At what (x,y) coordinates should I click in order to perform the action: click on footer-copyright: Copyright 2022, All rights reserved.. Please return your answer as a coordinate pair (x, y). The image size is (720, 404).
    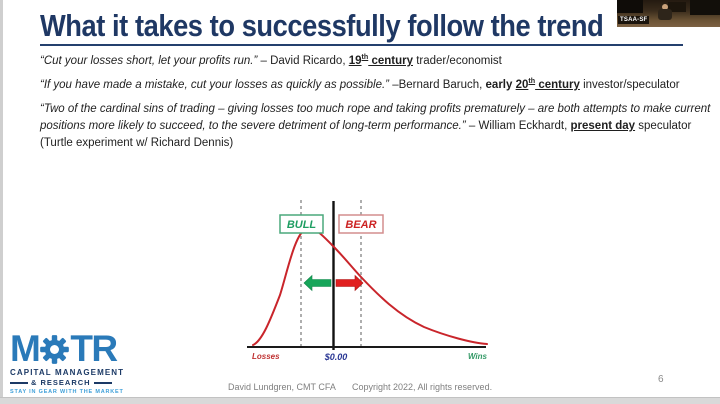
    Looking at the image, I should click on (422, 387).